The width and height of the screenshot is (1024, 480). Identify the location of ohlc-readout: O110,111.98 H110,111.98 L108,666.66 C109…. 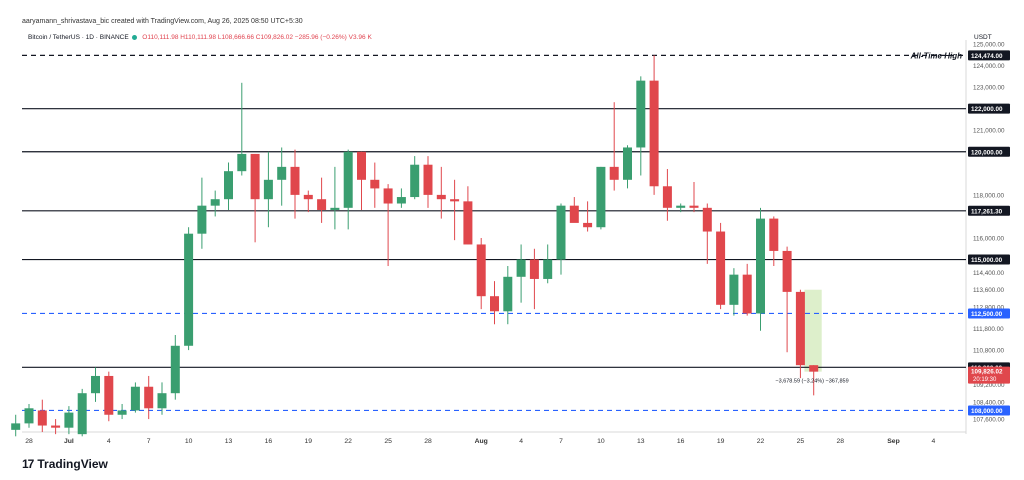
(257, 37).